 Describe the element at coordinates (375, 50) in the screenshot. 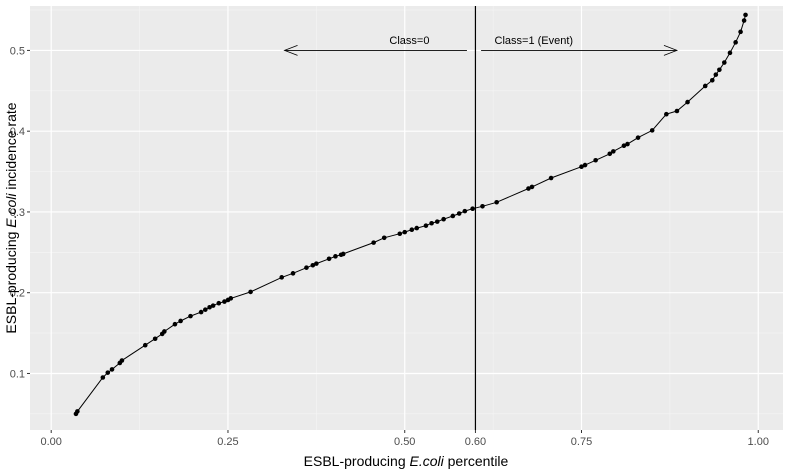

I see `class-0-arrow` at that location.